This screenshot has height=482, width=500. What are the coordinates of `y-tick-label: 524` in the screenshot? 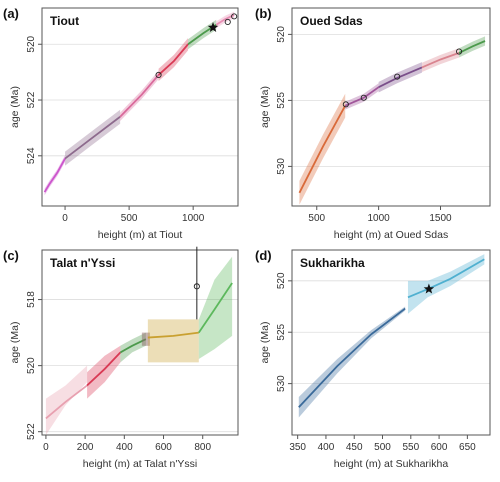 It's located at (31, 155).